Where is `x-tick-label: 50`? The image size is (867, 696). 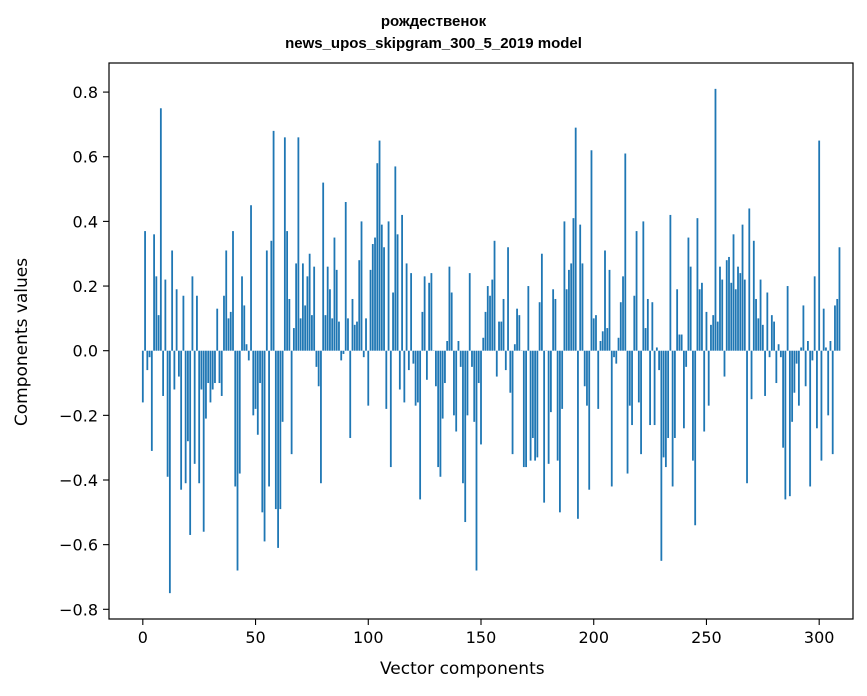 x-tick-label: 50 is located at coordinates (255, 637).